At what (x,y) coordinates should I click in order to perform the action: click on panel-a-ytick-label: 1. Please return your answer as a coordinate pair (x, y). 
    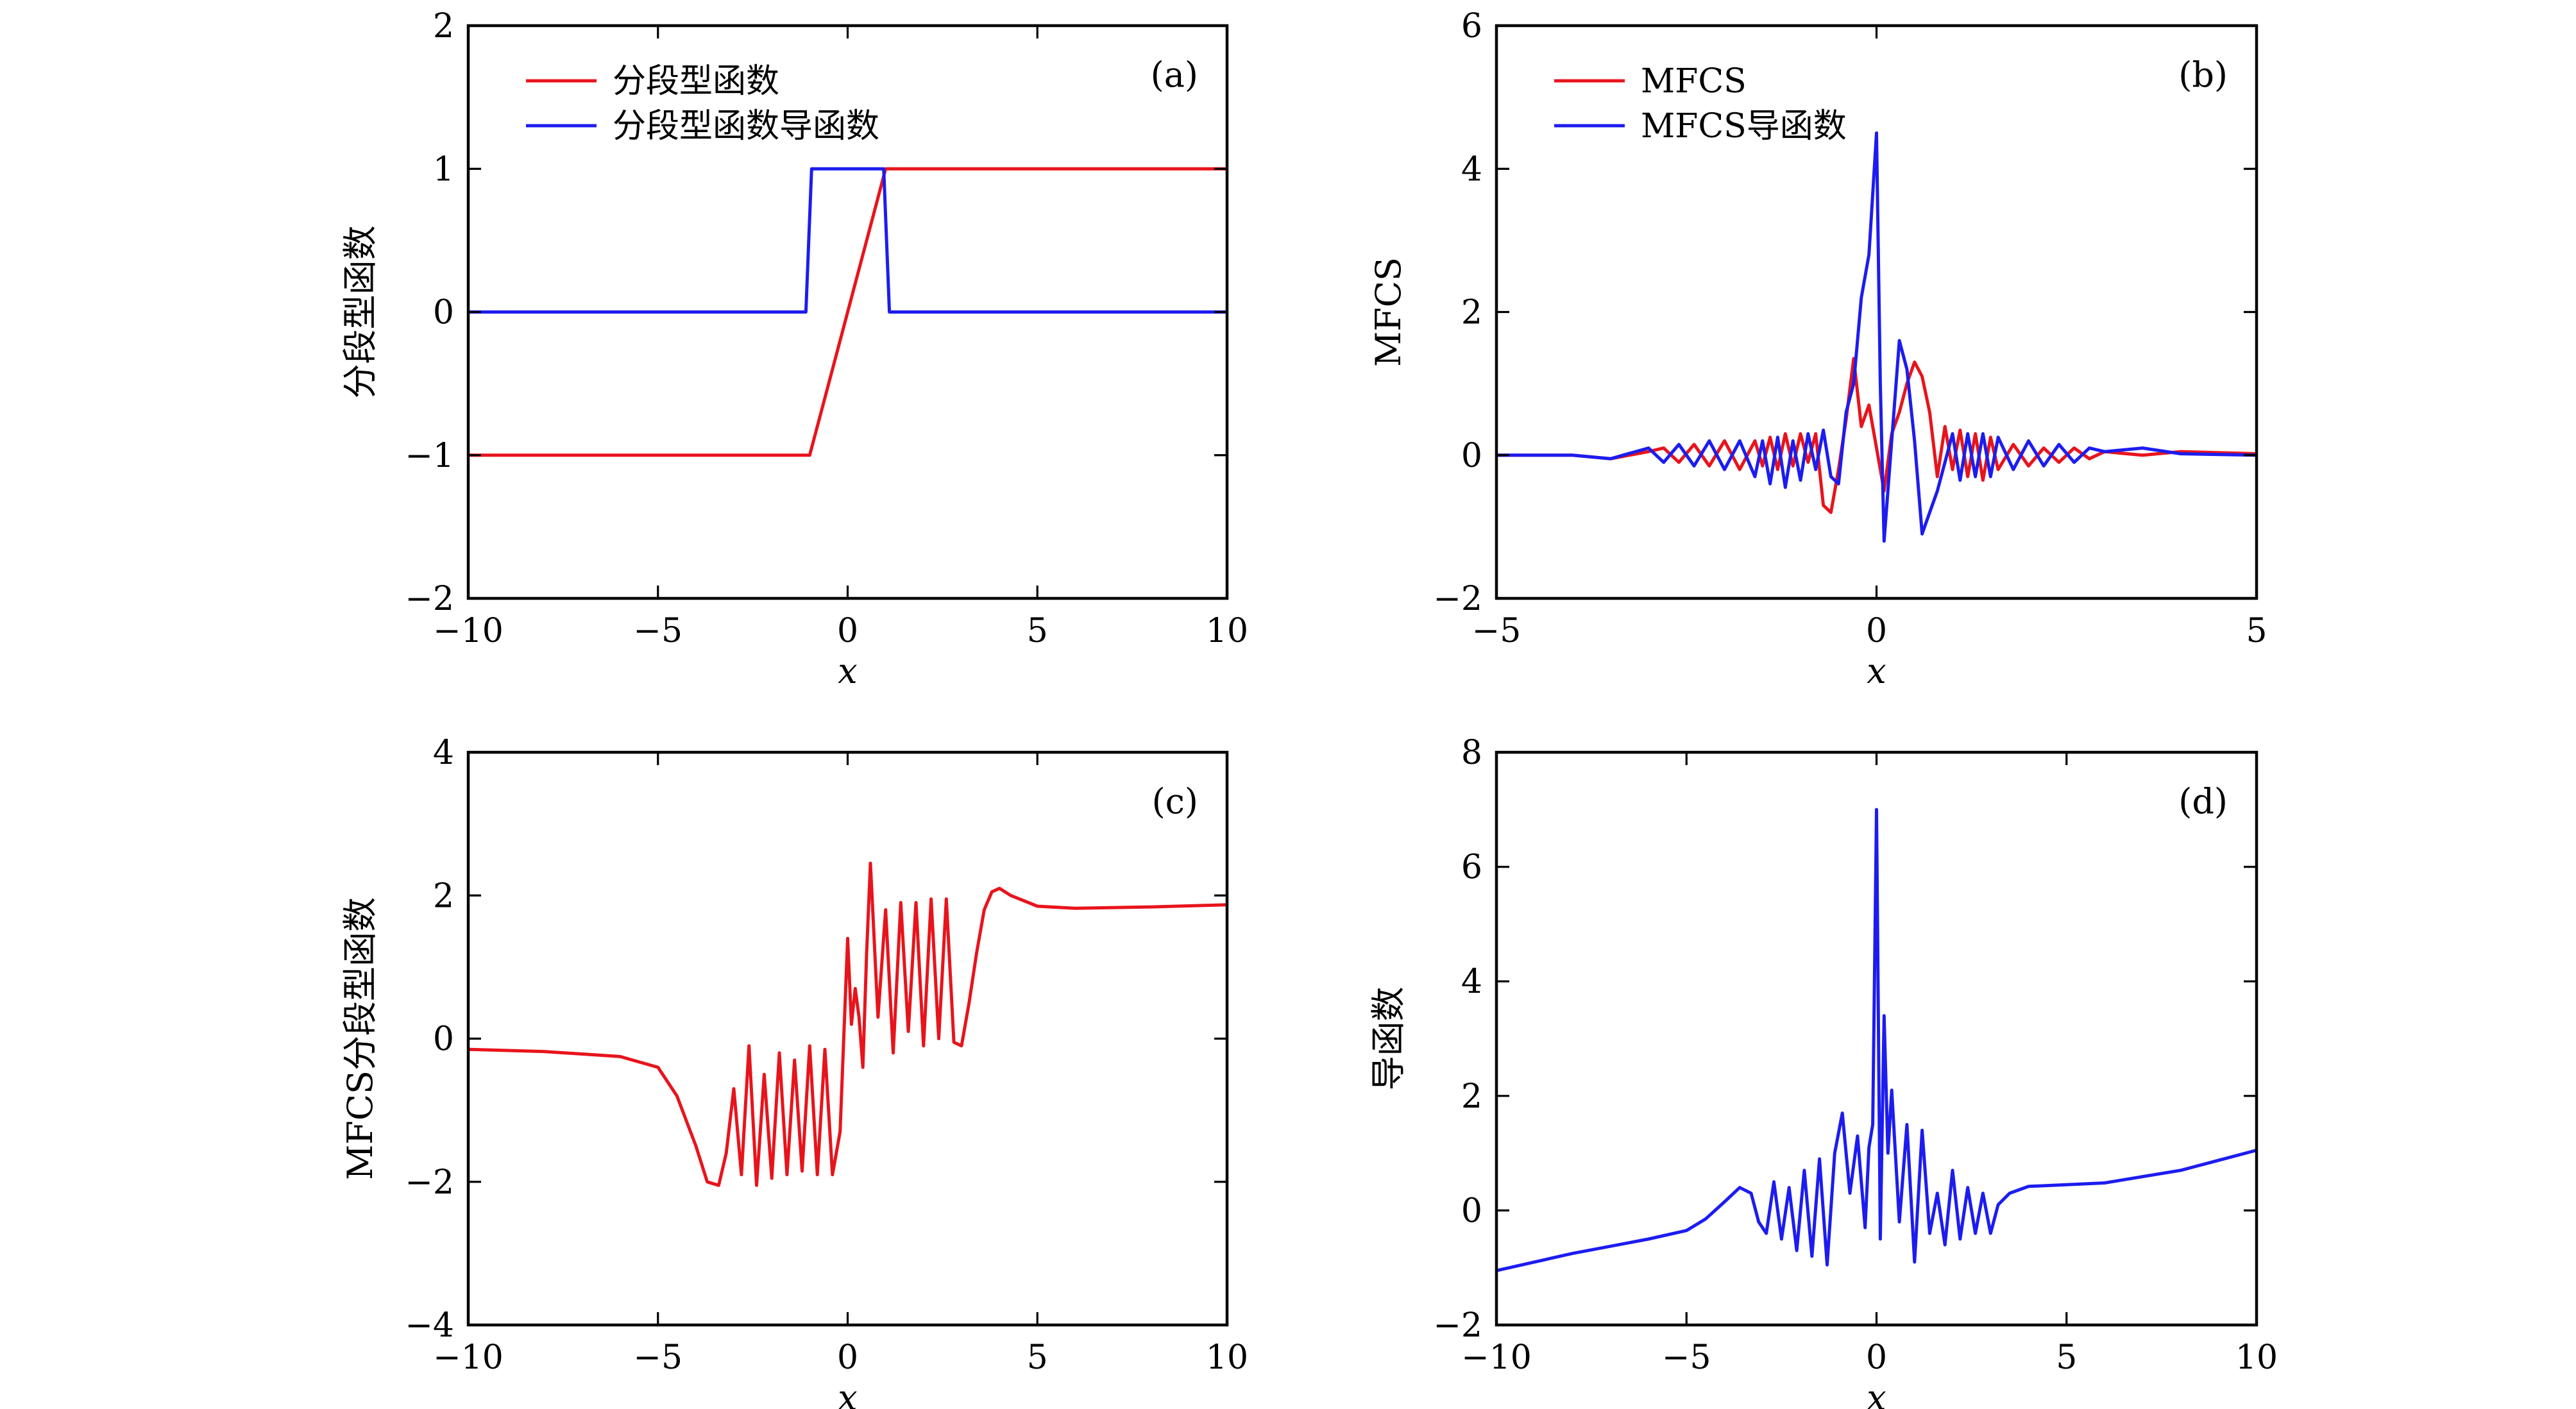
    Looking at the image, I should click on (443, 169).